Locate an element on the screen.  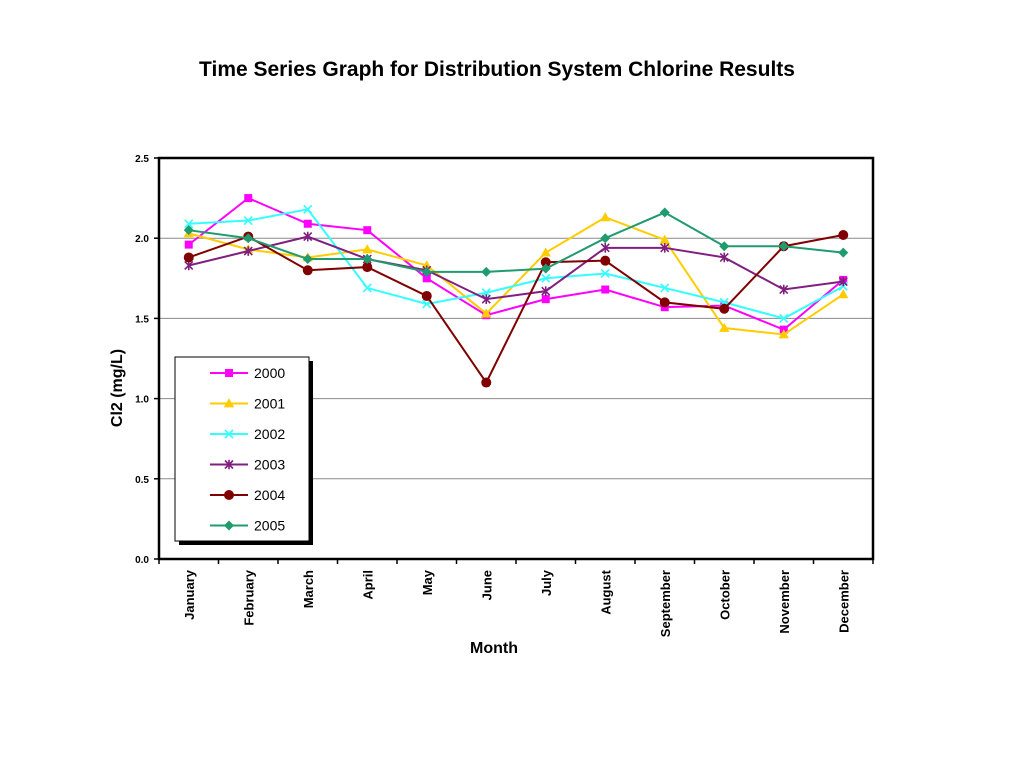
x-tick-label: August is located at coordinates (605, 591).